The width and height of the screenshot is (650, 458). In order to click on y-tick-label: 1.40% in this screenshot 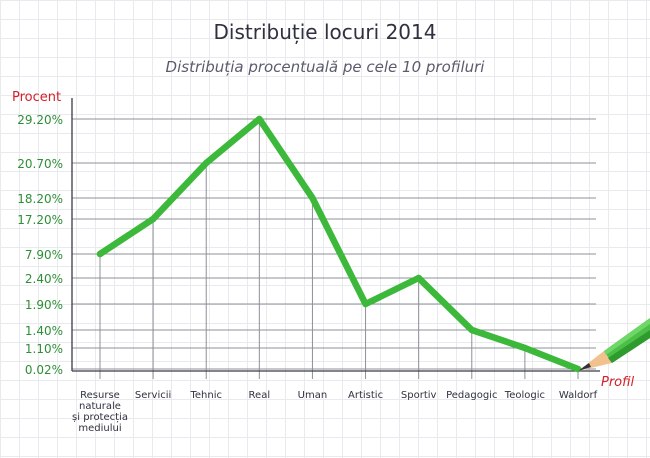, I will do `click(44, 331)`.